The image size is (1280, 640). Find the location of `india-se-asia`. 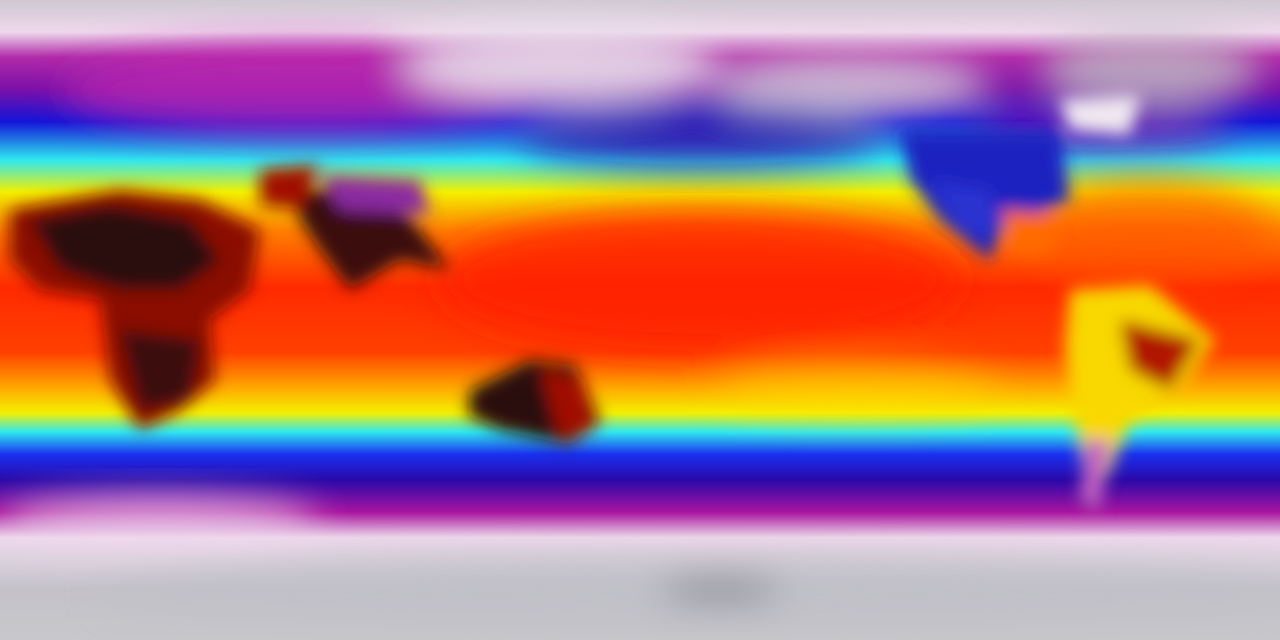

india-se-asia is located at coordinates (370, 240).